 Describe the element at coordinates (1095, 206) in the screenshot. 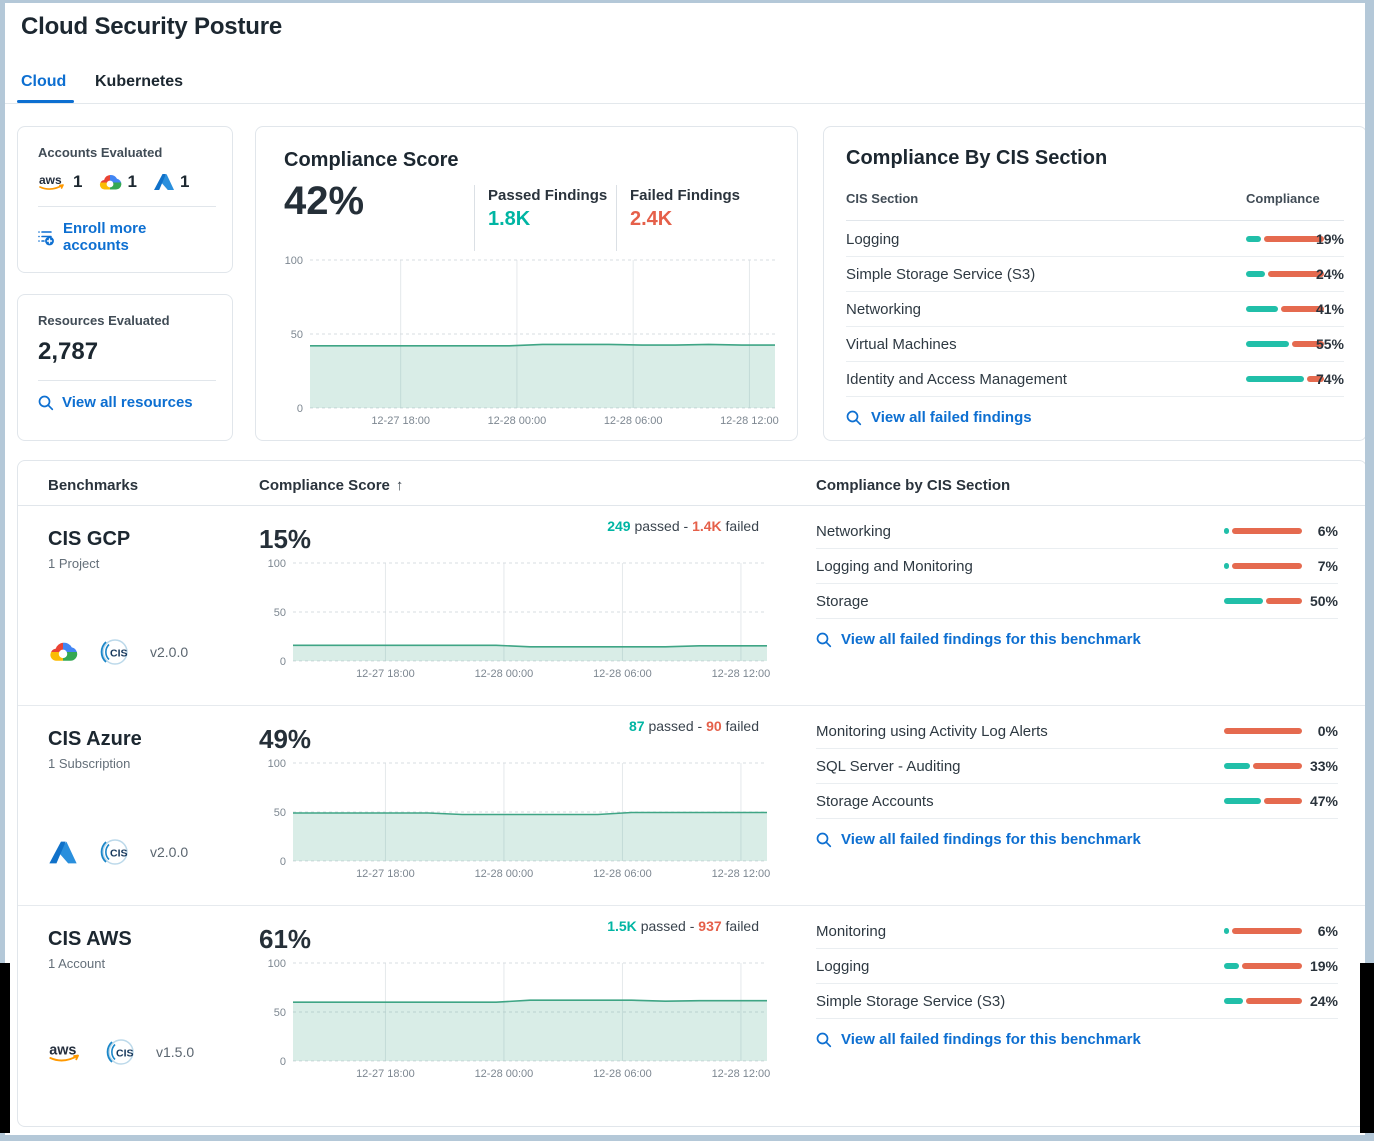

I see `cis-table-header: CIS Section Compliance` at that location.